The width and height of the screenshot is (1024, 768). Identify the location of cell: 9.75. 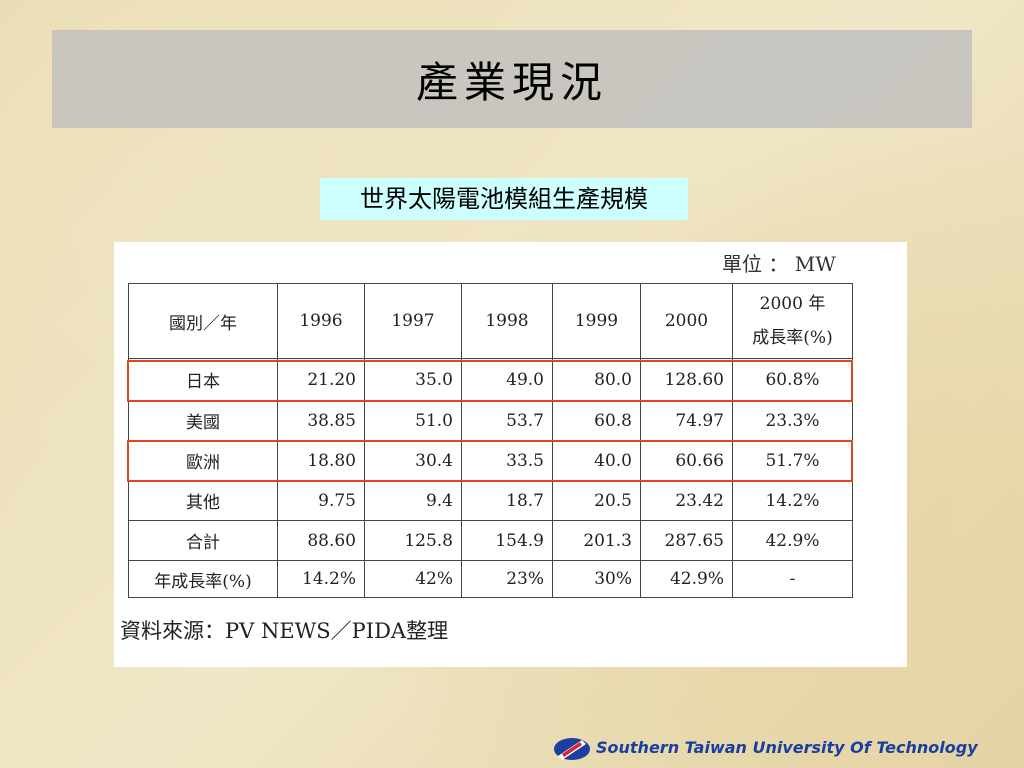
(321, 500).